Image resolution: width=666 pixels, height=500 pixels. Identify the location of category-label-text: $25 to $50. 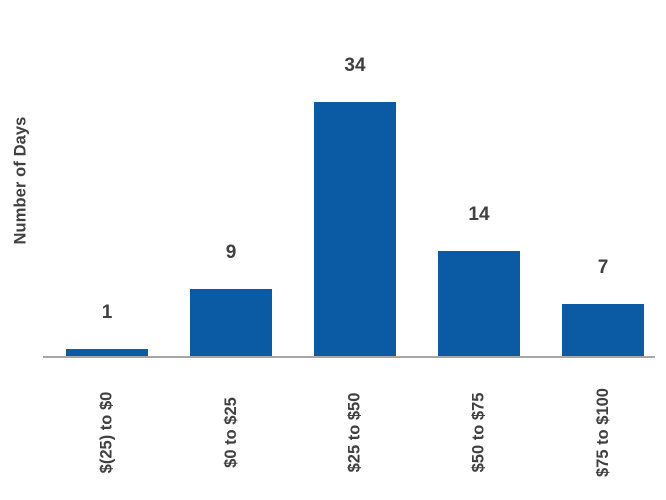
(354, 432).